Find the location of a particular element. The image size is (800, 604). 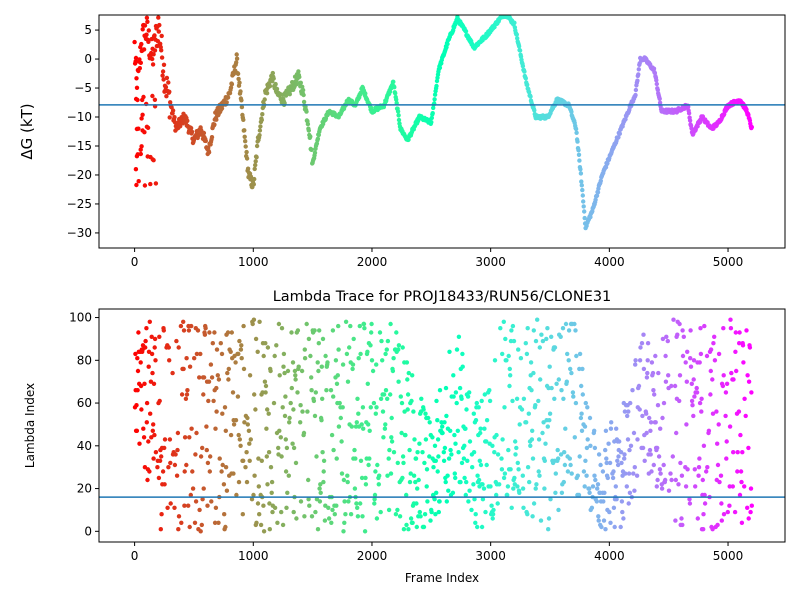

delta-g-y-ticks: −30 −25 −20 −15 −10 −5 0 5 is located at coordinates (83, 131).